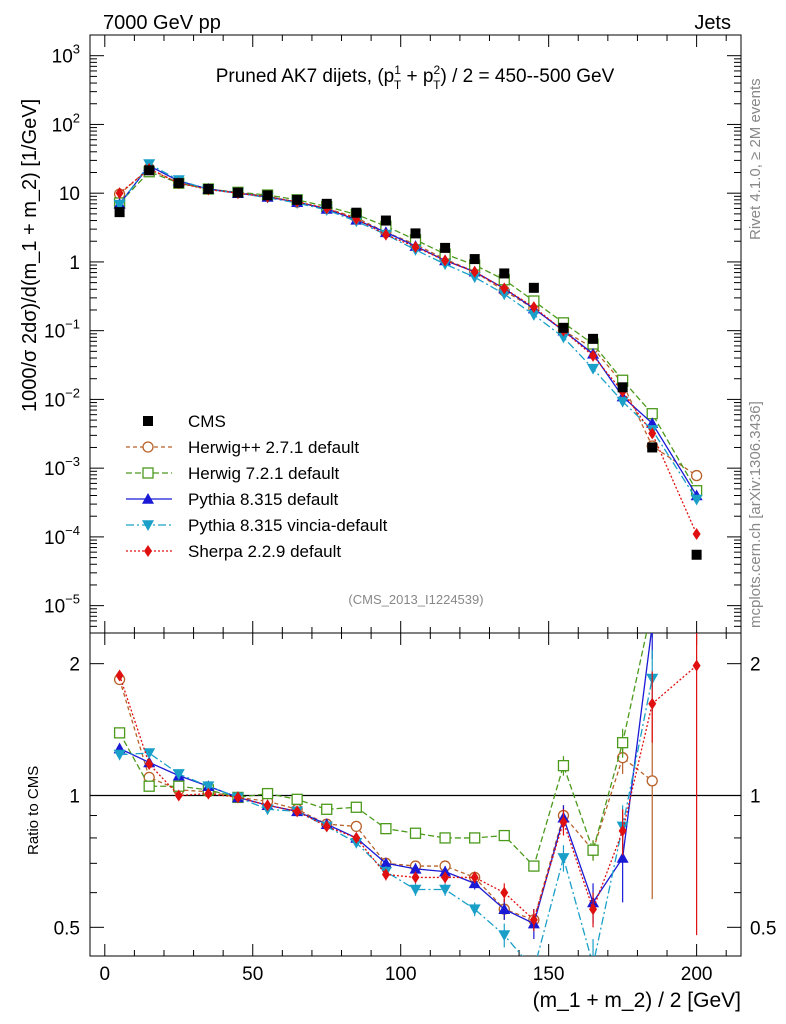 This screenshot has width=786, height=1024. What do you see at coordinates (69, 194) in the screenshot?
I see `y-tick-label: 10` at bounding box center [69, 194].